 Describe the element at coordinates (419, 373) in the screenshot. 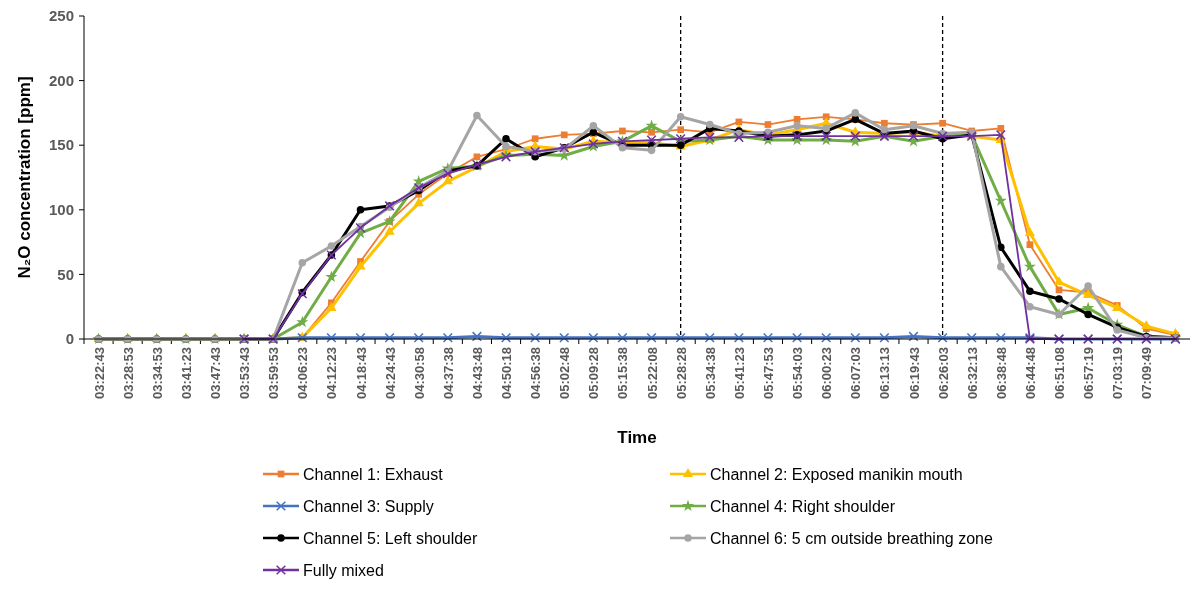

I see `x-tick-label: 04:30:58` at that location.